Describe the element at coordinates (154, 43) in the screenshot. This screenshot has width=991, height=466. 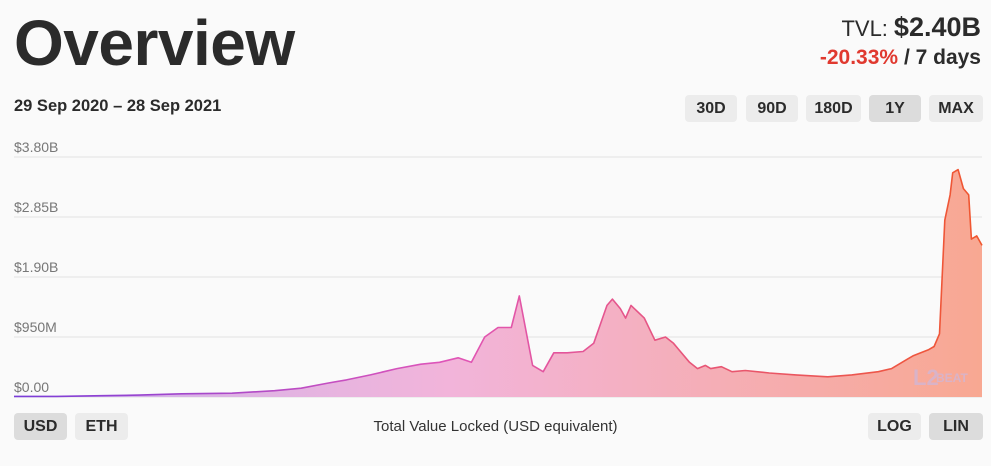
I see `page-title: Overview` at that location.